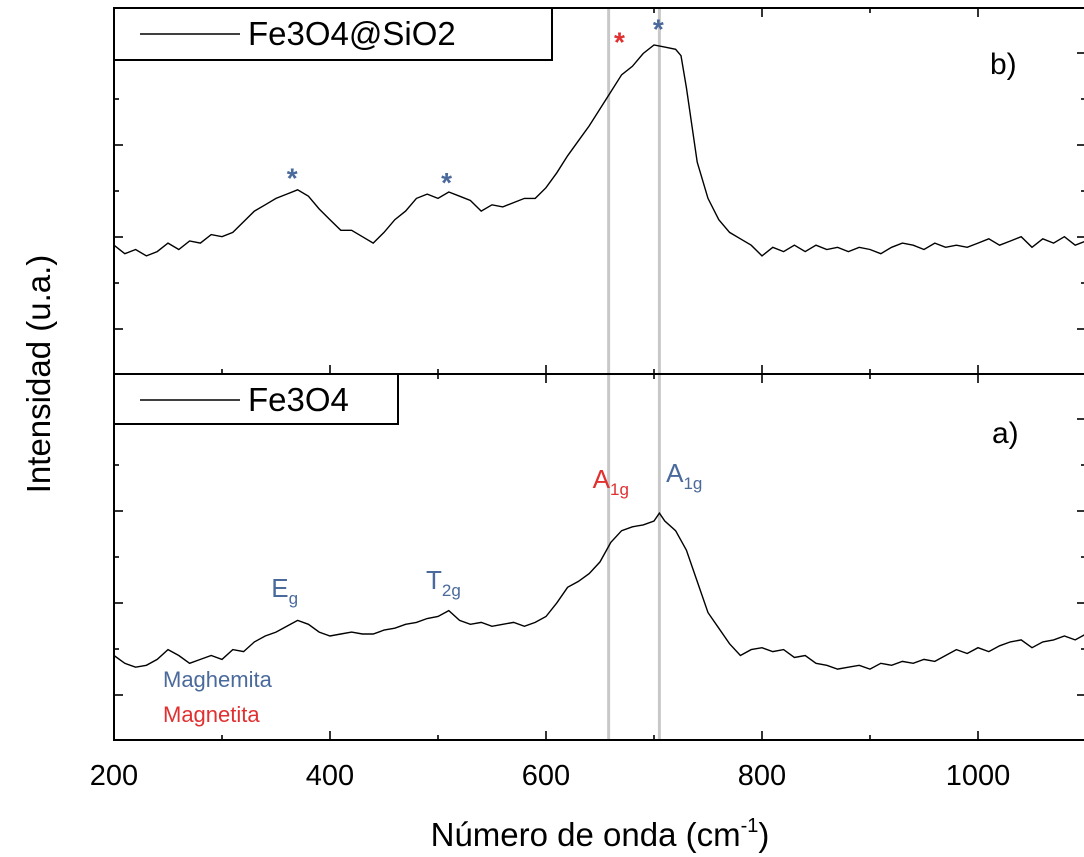  Describe the element at coordinates (600, 834) in the screenshot. I see `x-axis-title: Número de onda (cm-1)` at that location.